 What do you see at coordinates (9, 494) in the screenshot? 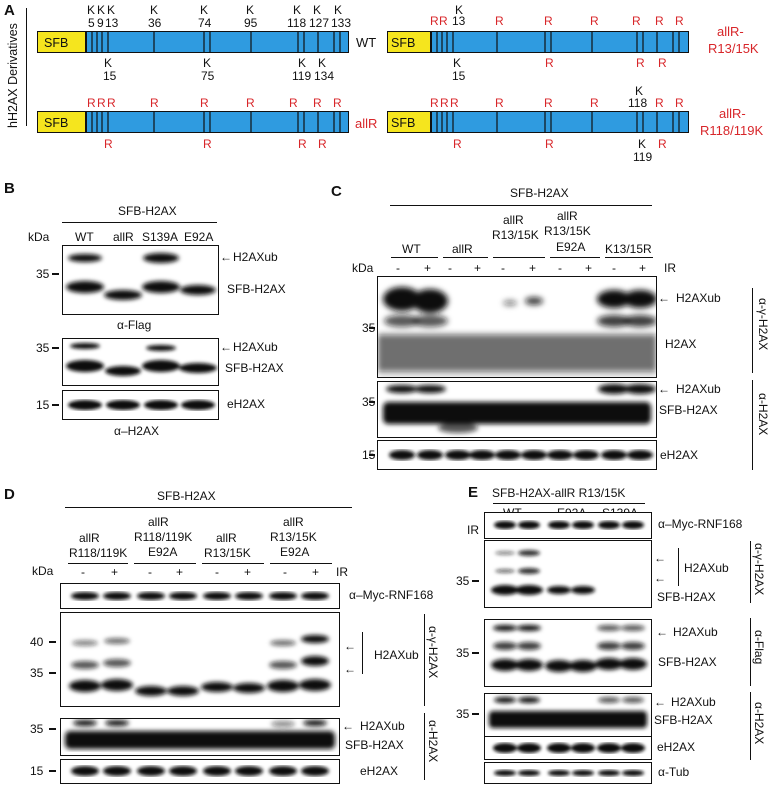
I see `panel-letter-d: D` at bounding box center [9, 494].